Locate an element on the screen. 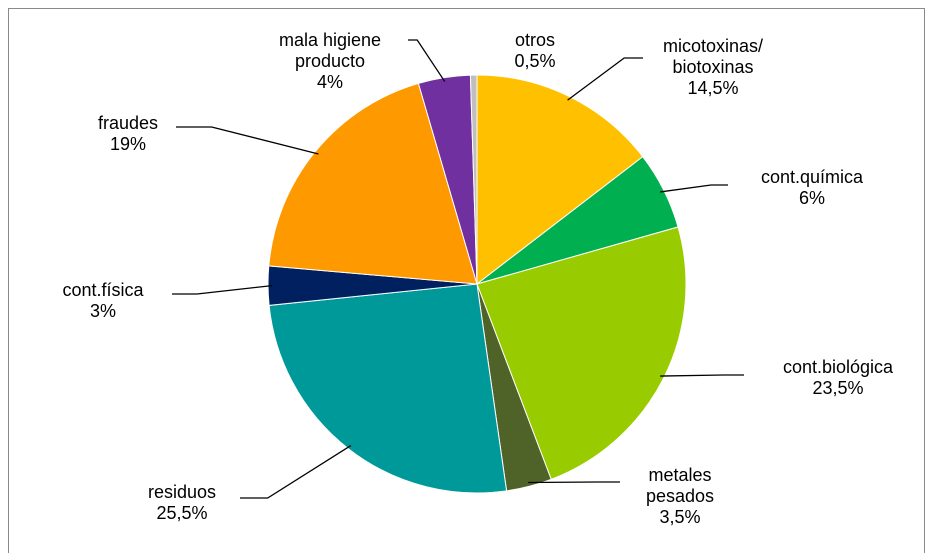 This screenshot has height=553, width=933. slice-label: cont.química 6% is located at coordinates (812, 188).